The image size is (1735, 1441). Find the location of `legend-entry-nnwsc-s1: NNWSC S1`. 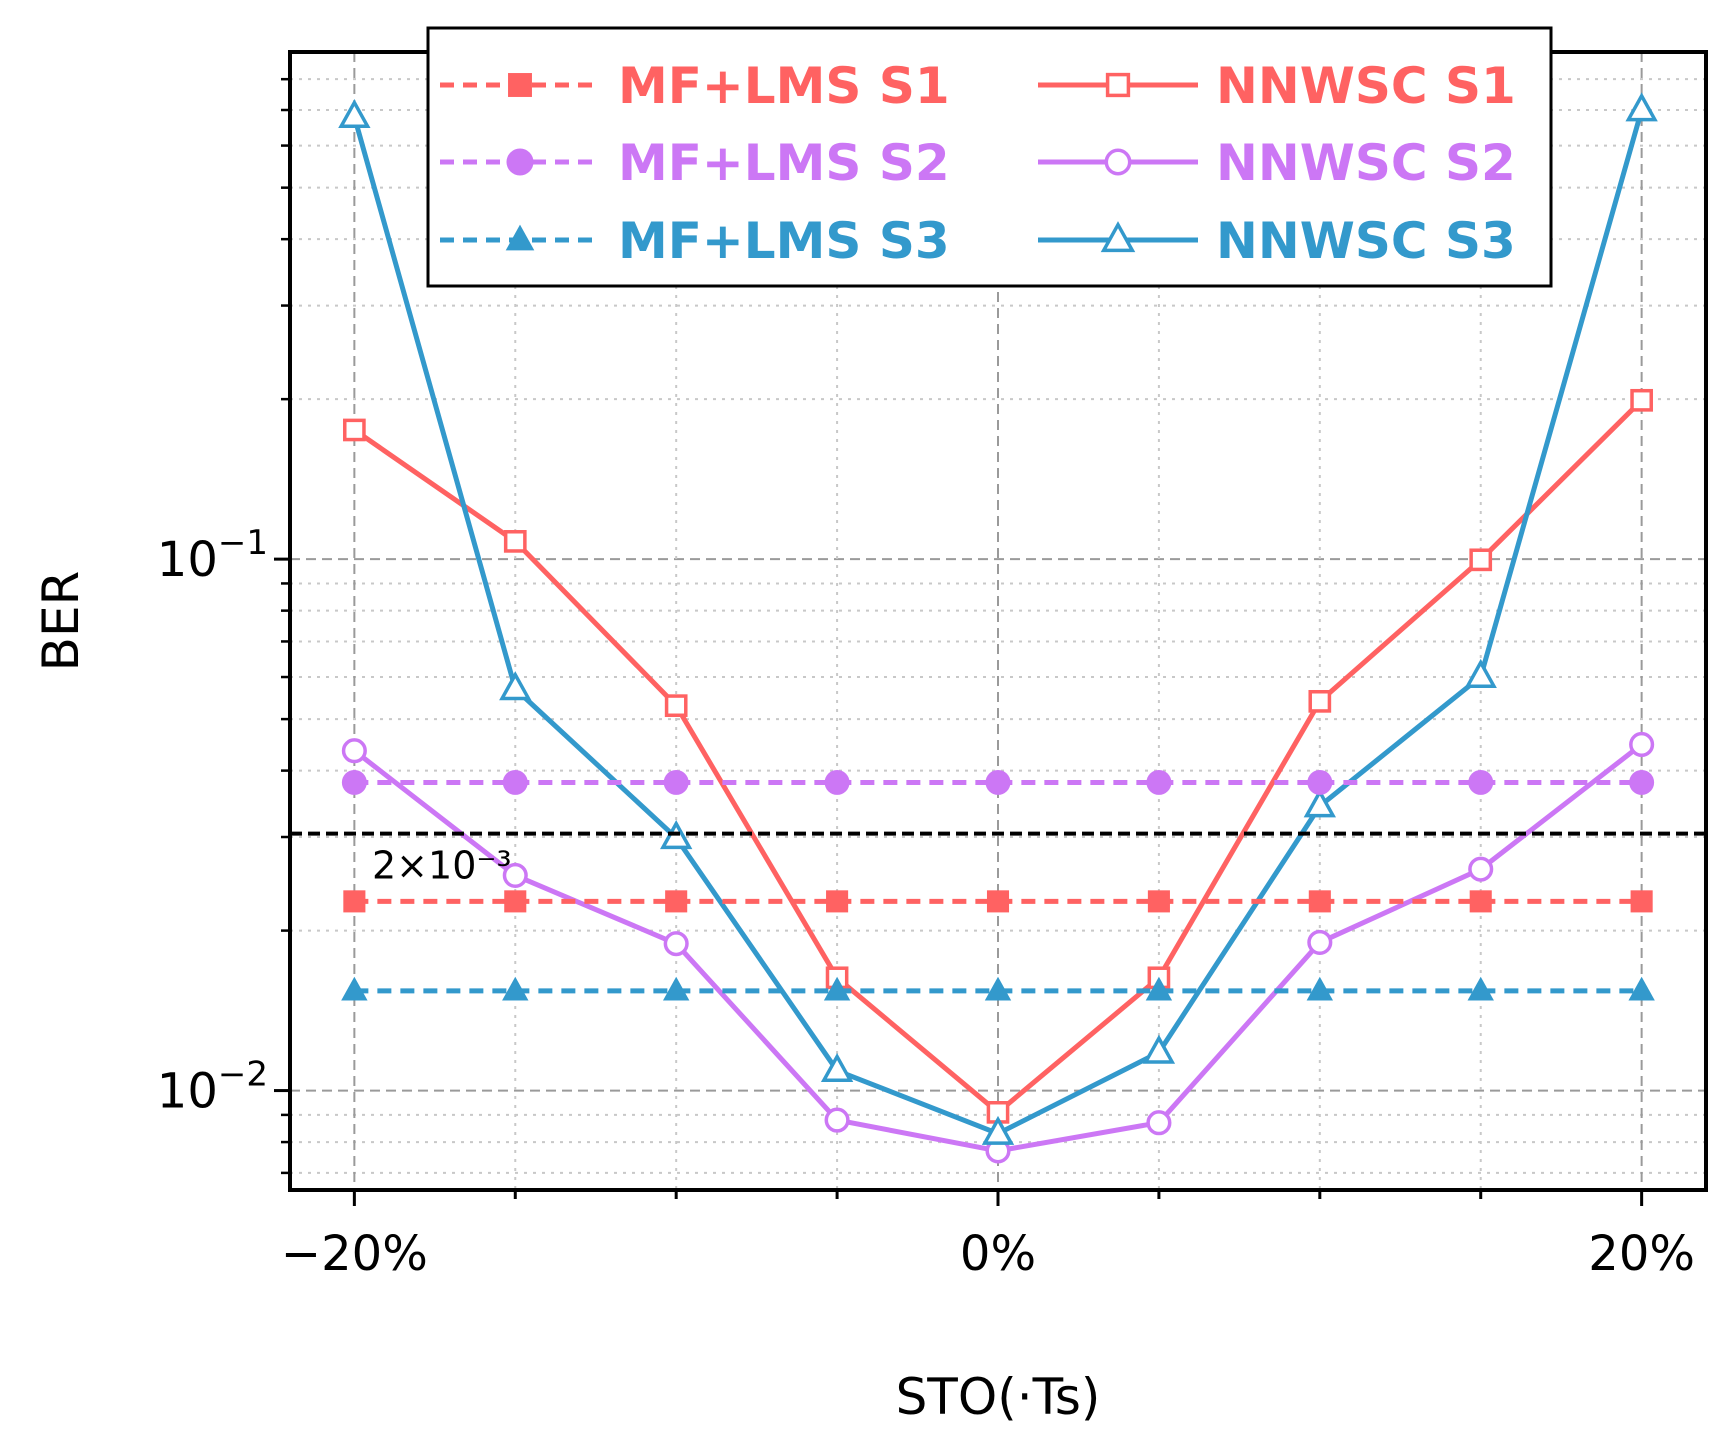

legend-entry-nnwsc-s1: NNWSC S1 is located at coordinates (1277, 86).